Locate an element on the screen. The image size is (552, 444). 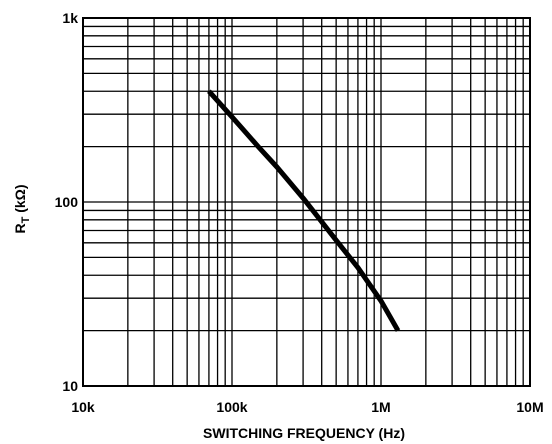
y-tick-label: 1k is located at coordinates (70, 18).